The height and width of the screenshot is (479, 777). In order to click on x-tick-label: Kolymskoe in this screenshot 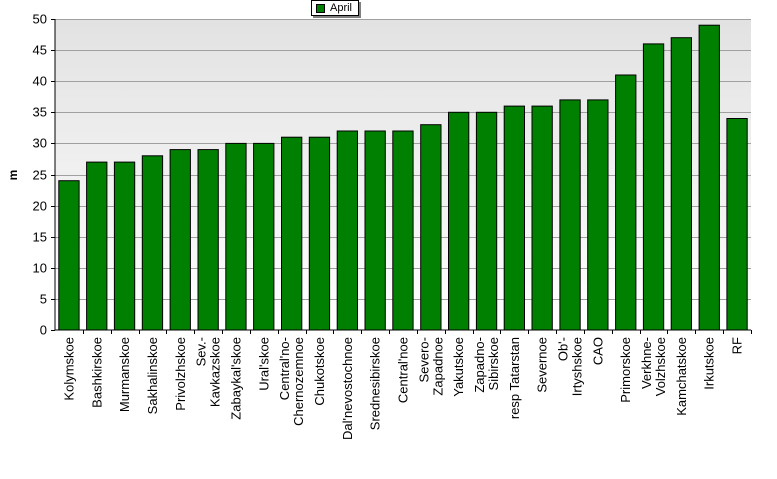, I will do `click(68, 369)`.